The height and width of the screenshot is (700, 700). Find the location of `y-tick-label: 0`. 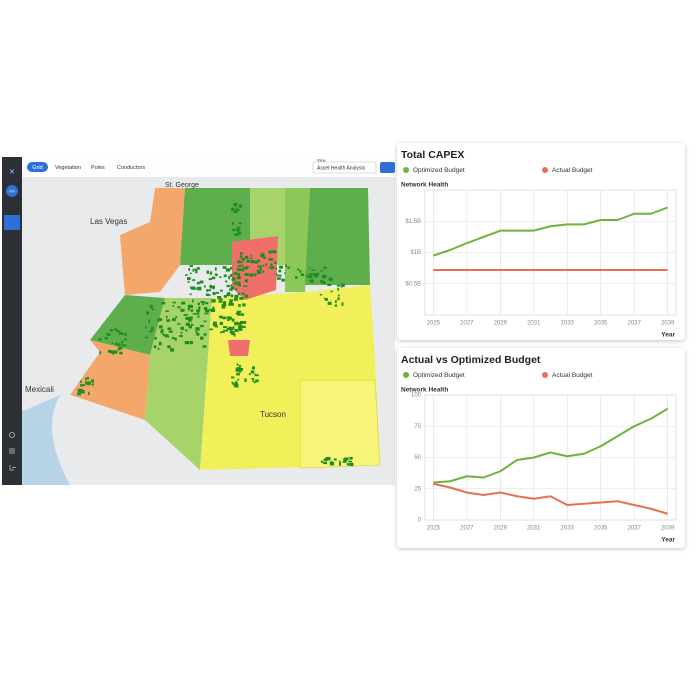

y-tick-label: 0 is located at coordinates (420, 521).